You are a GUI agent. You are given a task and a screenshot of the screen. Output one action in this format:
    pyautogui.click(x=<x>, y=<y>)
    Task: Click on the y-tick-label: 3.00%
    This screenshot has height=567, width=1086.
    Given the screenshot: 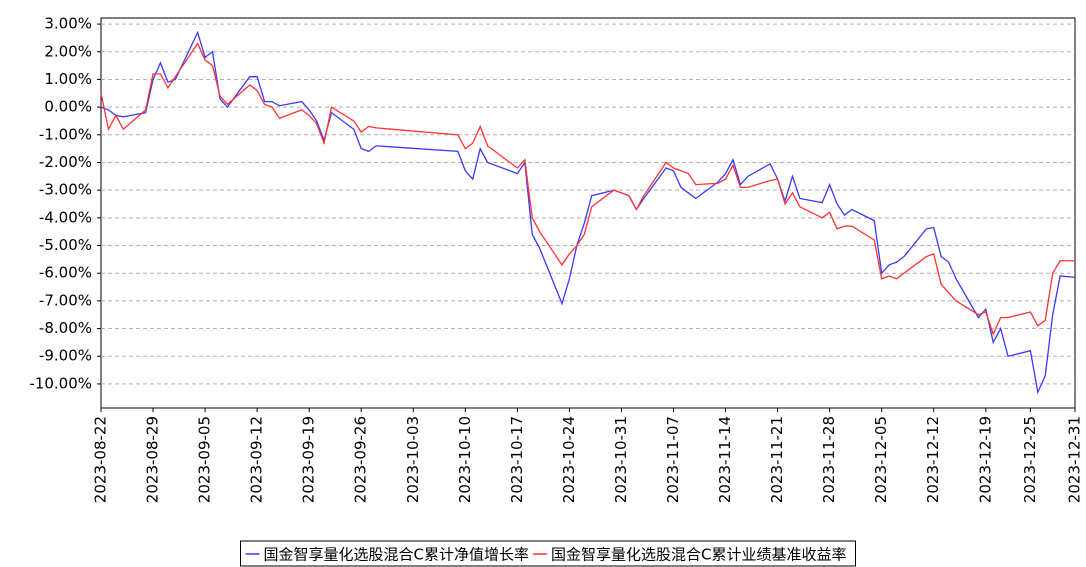 What is the action you would take?
    pyautogui.click(x=68, y=24)
    